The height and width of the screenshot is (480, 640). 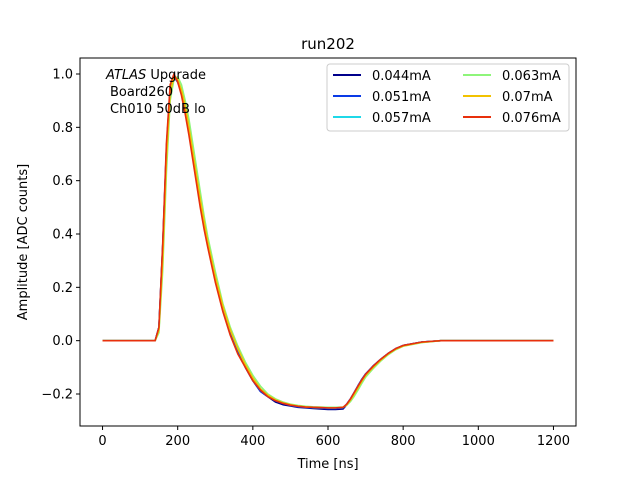 What do you see at coordinates (102, 441) in the screenshot?
I see `x-tick-label: 0` at bounding box center [102, 441].